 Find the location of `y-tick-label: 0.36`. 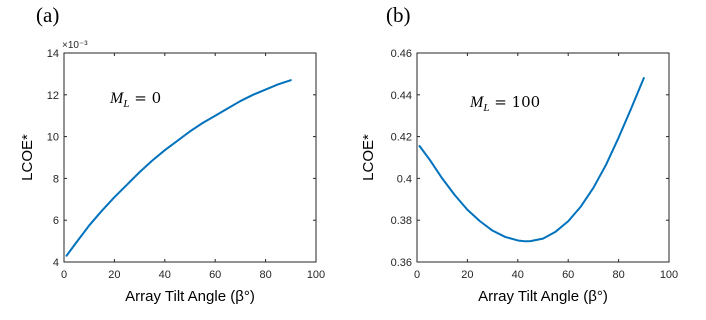

y-tick-label: 0.36 is located at coordinates (401, 263).